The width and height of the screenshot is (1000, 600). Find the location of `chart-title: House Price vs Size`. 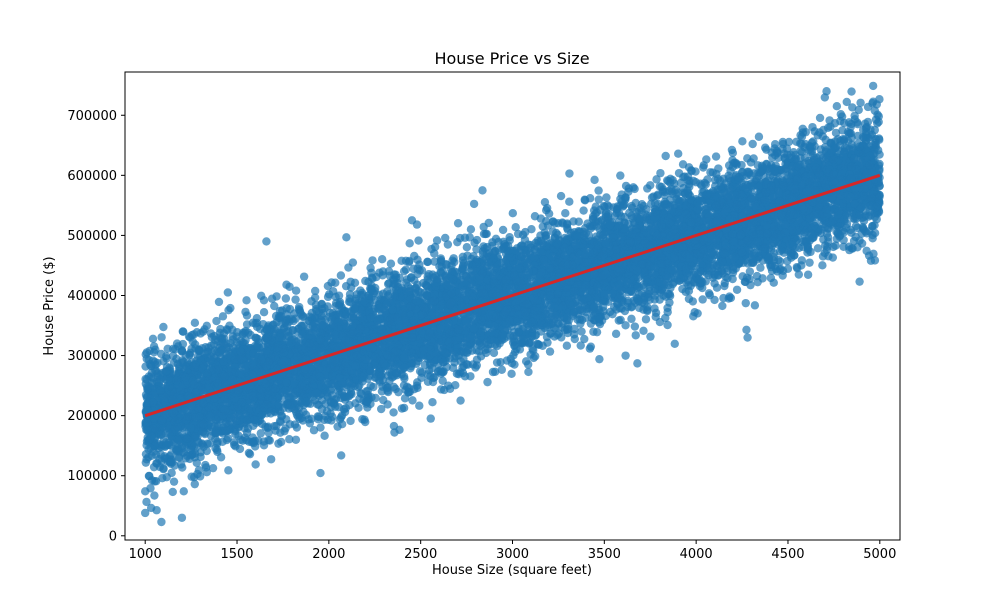

chart-title: House Price vs Size is located at coordinates (511, 58).